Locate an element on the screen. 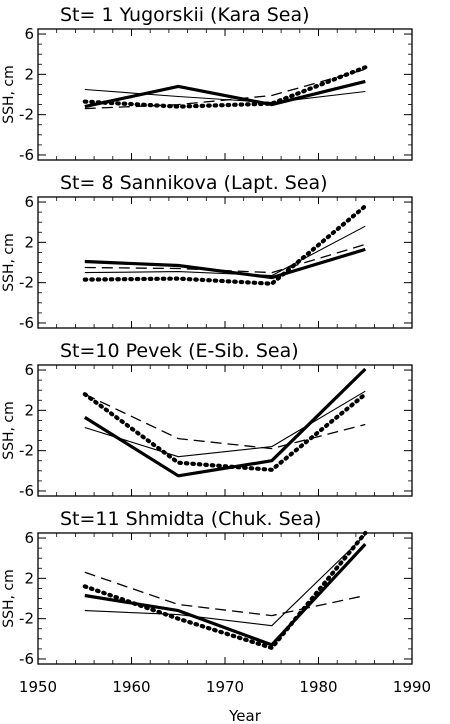 Image resolution: width=450 pixels, height=724 pixels. x-tick-label: 1950 is located at coordinates (38, 687).